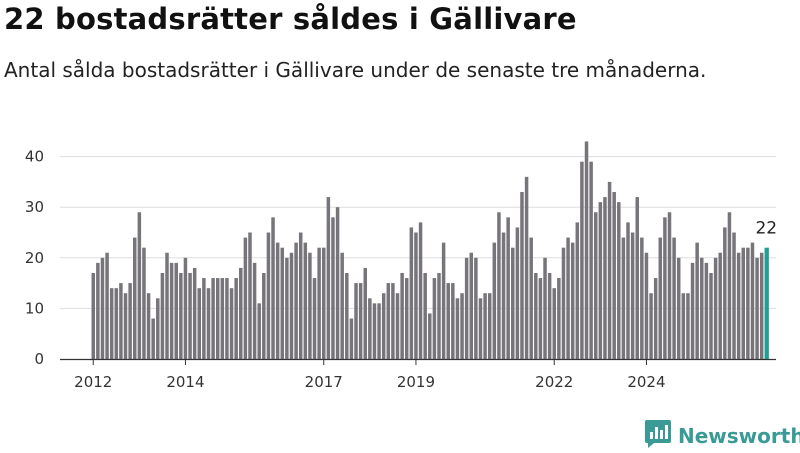 This screenshot has height=453, width=800. What do you see at coordinates (766, 303) in the screenshot?
I see `bar-highlight` at bounding box center [766, 303].